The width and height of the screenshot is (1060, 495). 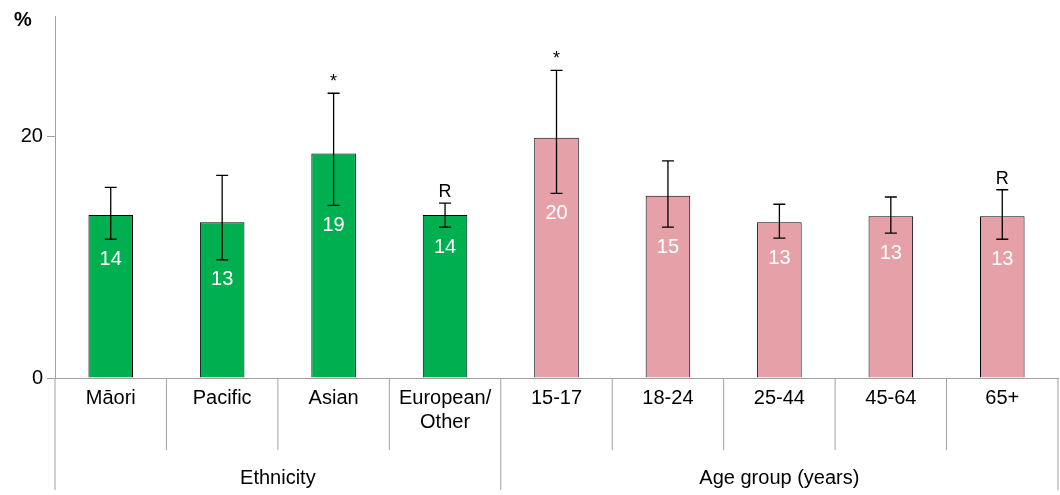 What do you see at coordinates (445, 408) in the screenshot?
I see `x-tick-label: European/Other` at bounding box center [445, 408].